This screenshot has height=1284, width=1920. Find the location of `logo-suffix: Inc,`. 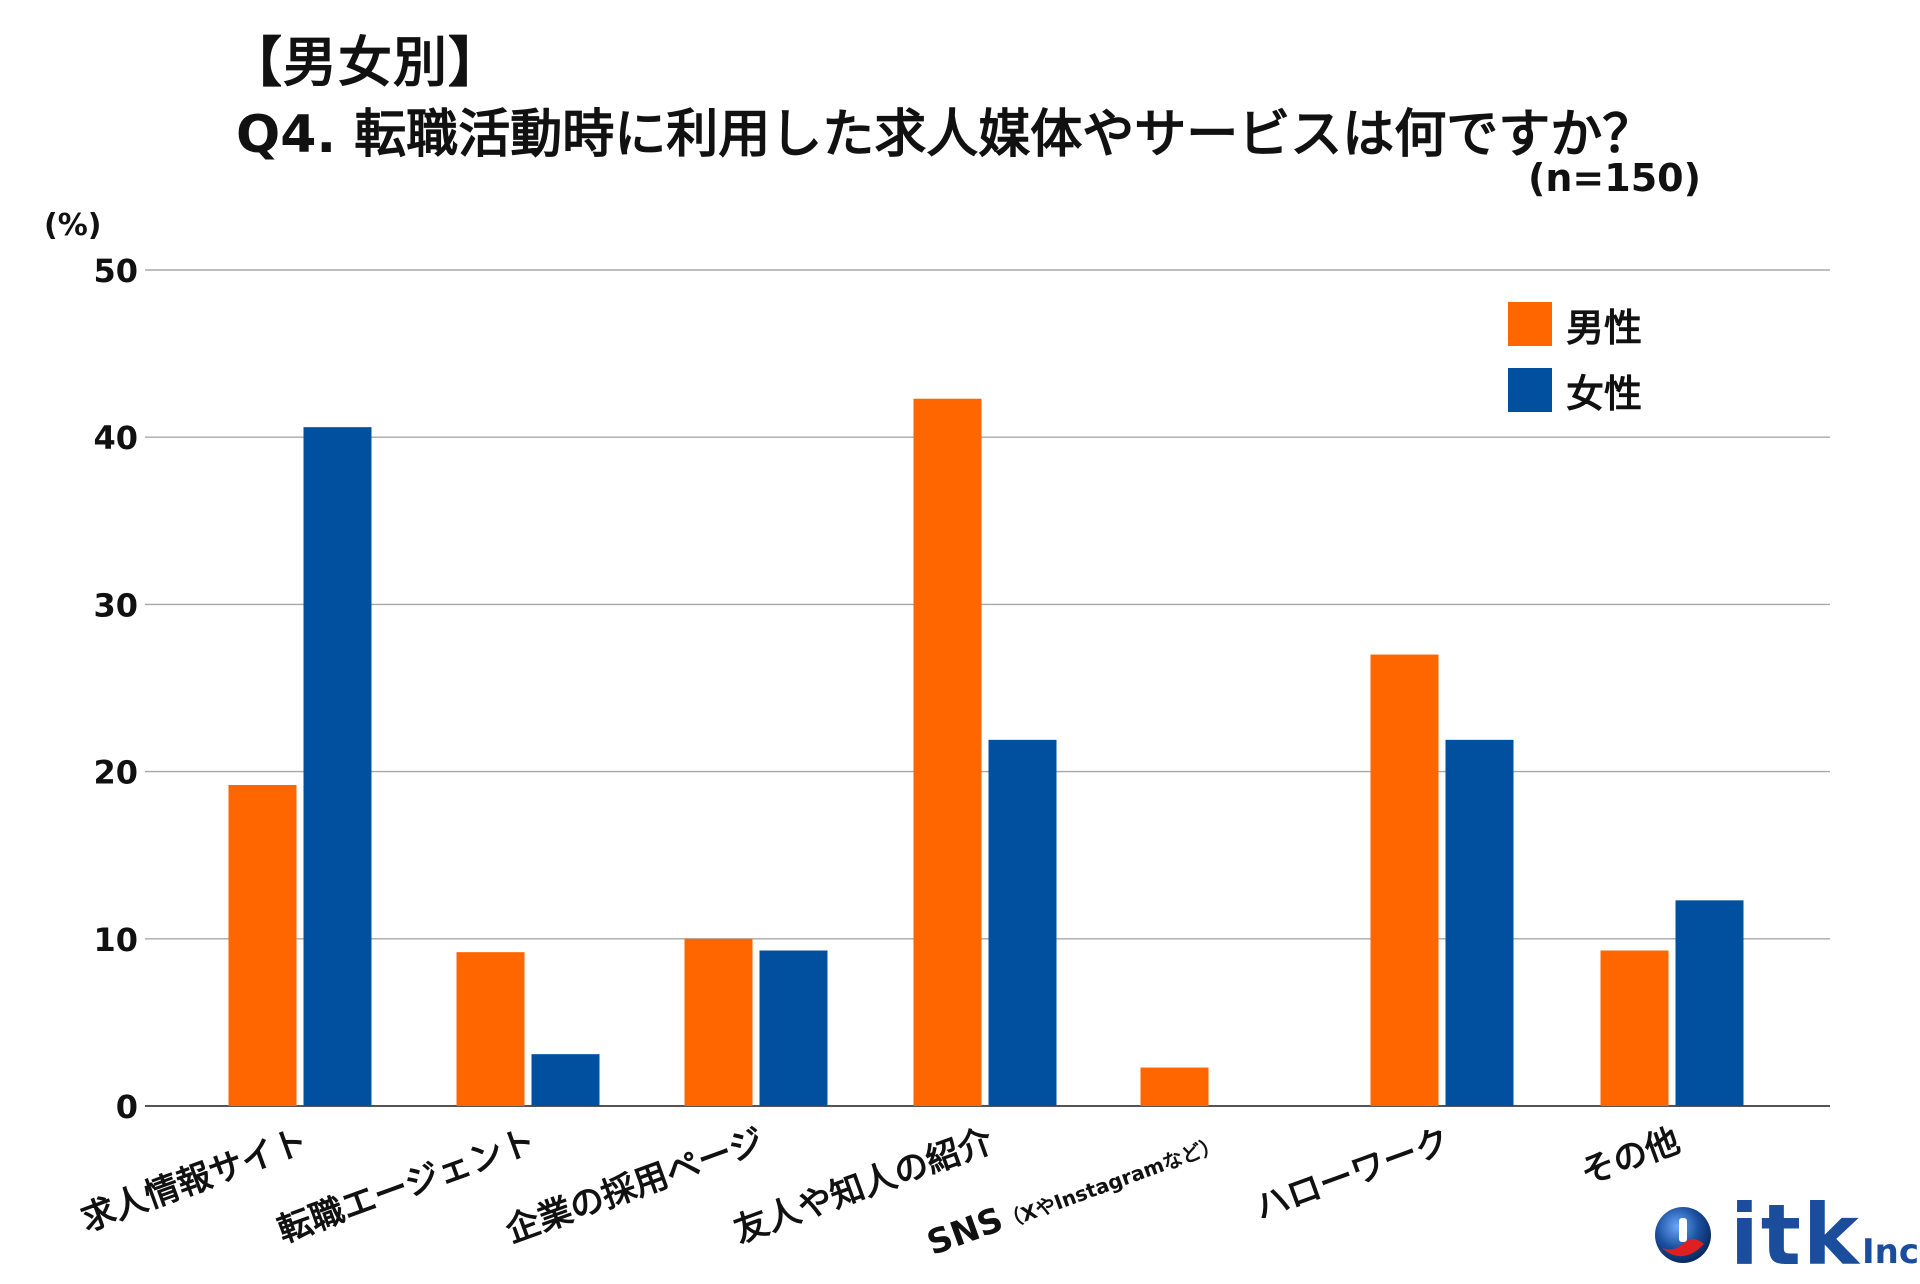

logo-suffix: Inc, is located at coordinates (1891, 1252).